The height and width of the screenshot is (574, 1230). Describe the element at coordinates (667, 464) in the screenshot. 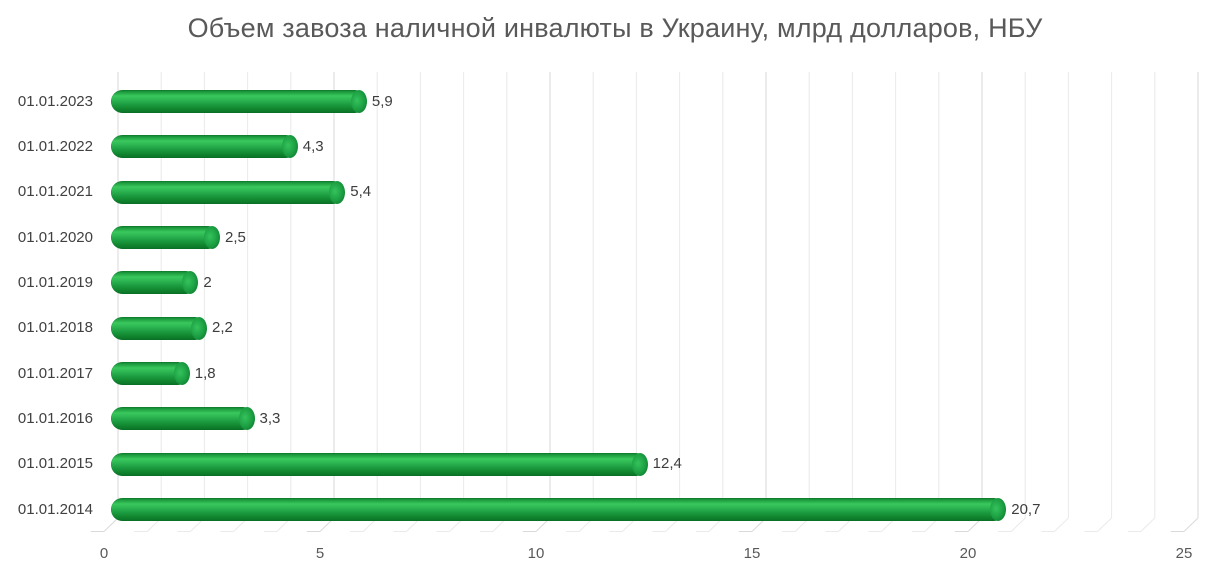

I see `value-label: 12,4` at that location.